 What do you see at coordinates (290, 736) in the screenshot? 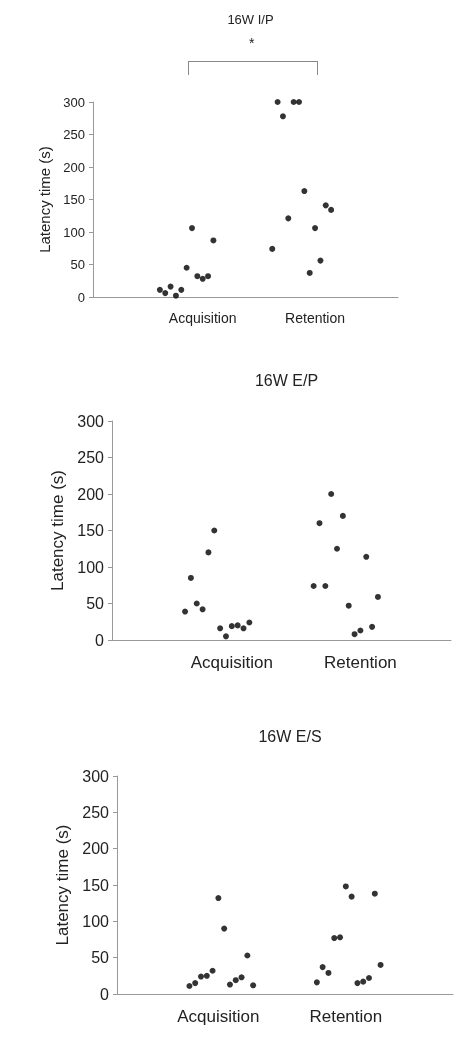
I see `chart-title: 16W E/S` at bounding box center [290, 736].